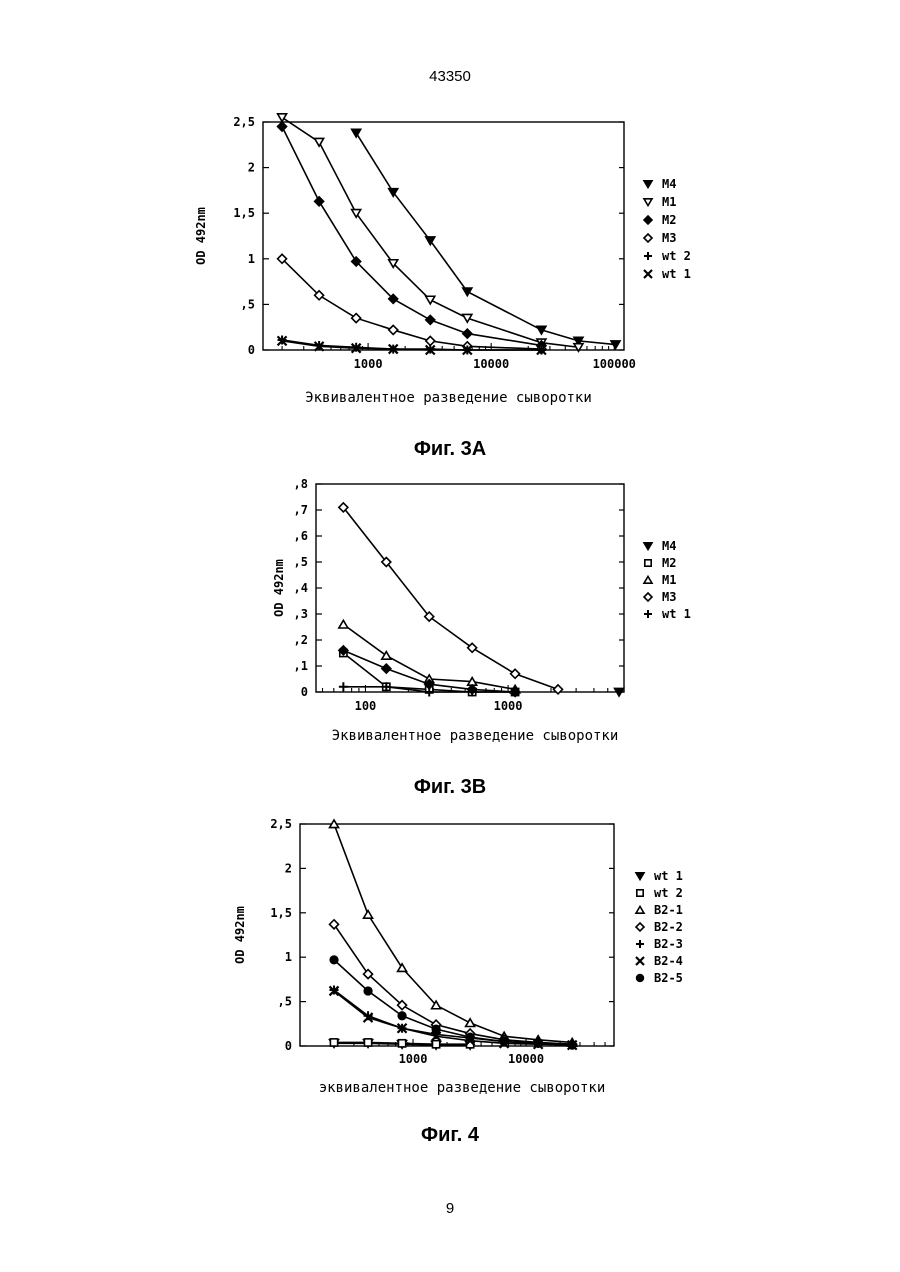 Image resolution: width=900 pixels, height=1272 pixels. What do you see at coordinates (462, 1088) in the screenshot?
I see `x-axis-label: эквивалентное разведение сыворотки` at bounding box center [462, 1088].